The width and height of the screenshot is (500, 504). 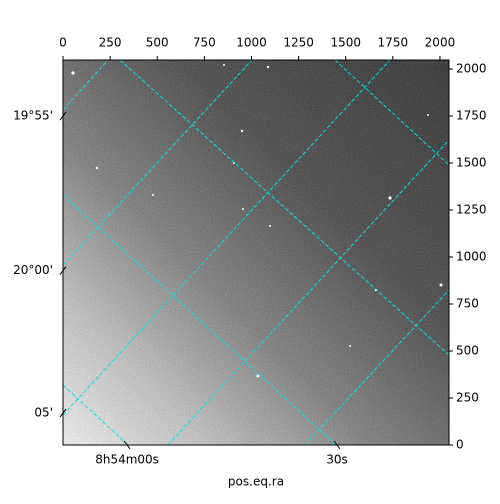 What do you see at coordinates (471, 116) in the screenshot?
I see `right-tick-label: 1750` at bounding box center [471, 116].